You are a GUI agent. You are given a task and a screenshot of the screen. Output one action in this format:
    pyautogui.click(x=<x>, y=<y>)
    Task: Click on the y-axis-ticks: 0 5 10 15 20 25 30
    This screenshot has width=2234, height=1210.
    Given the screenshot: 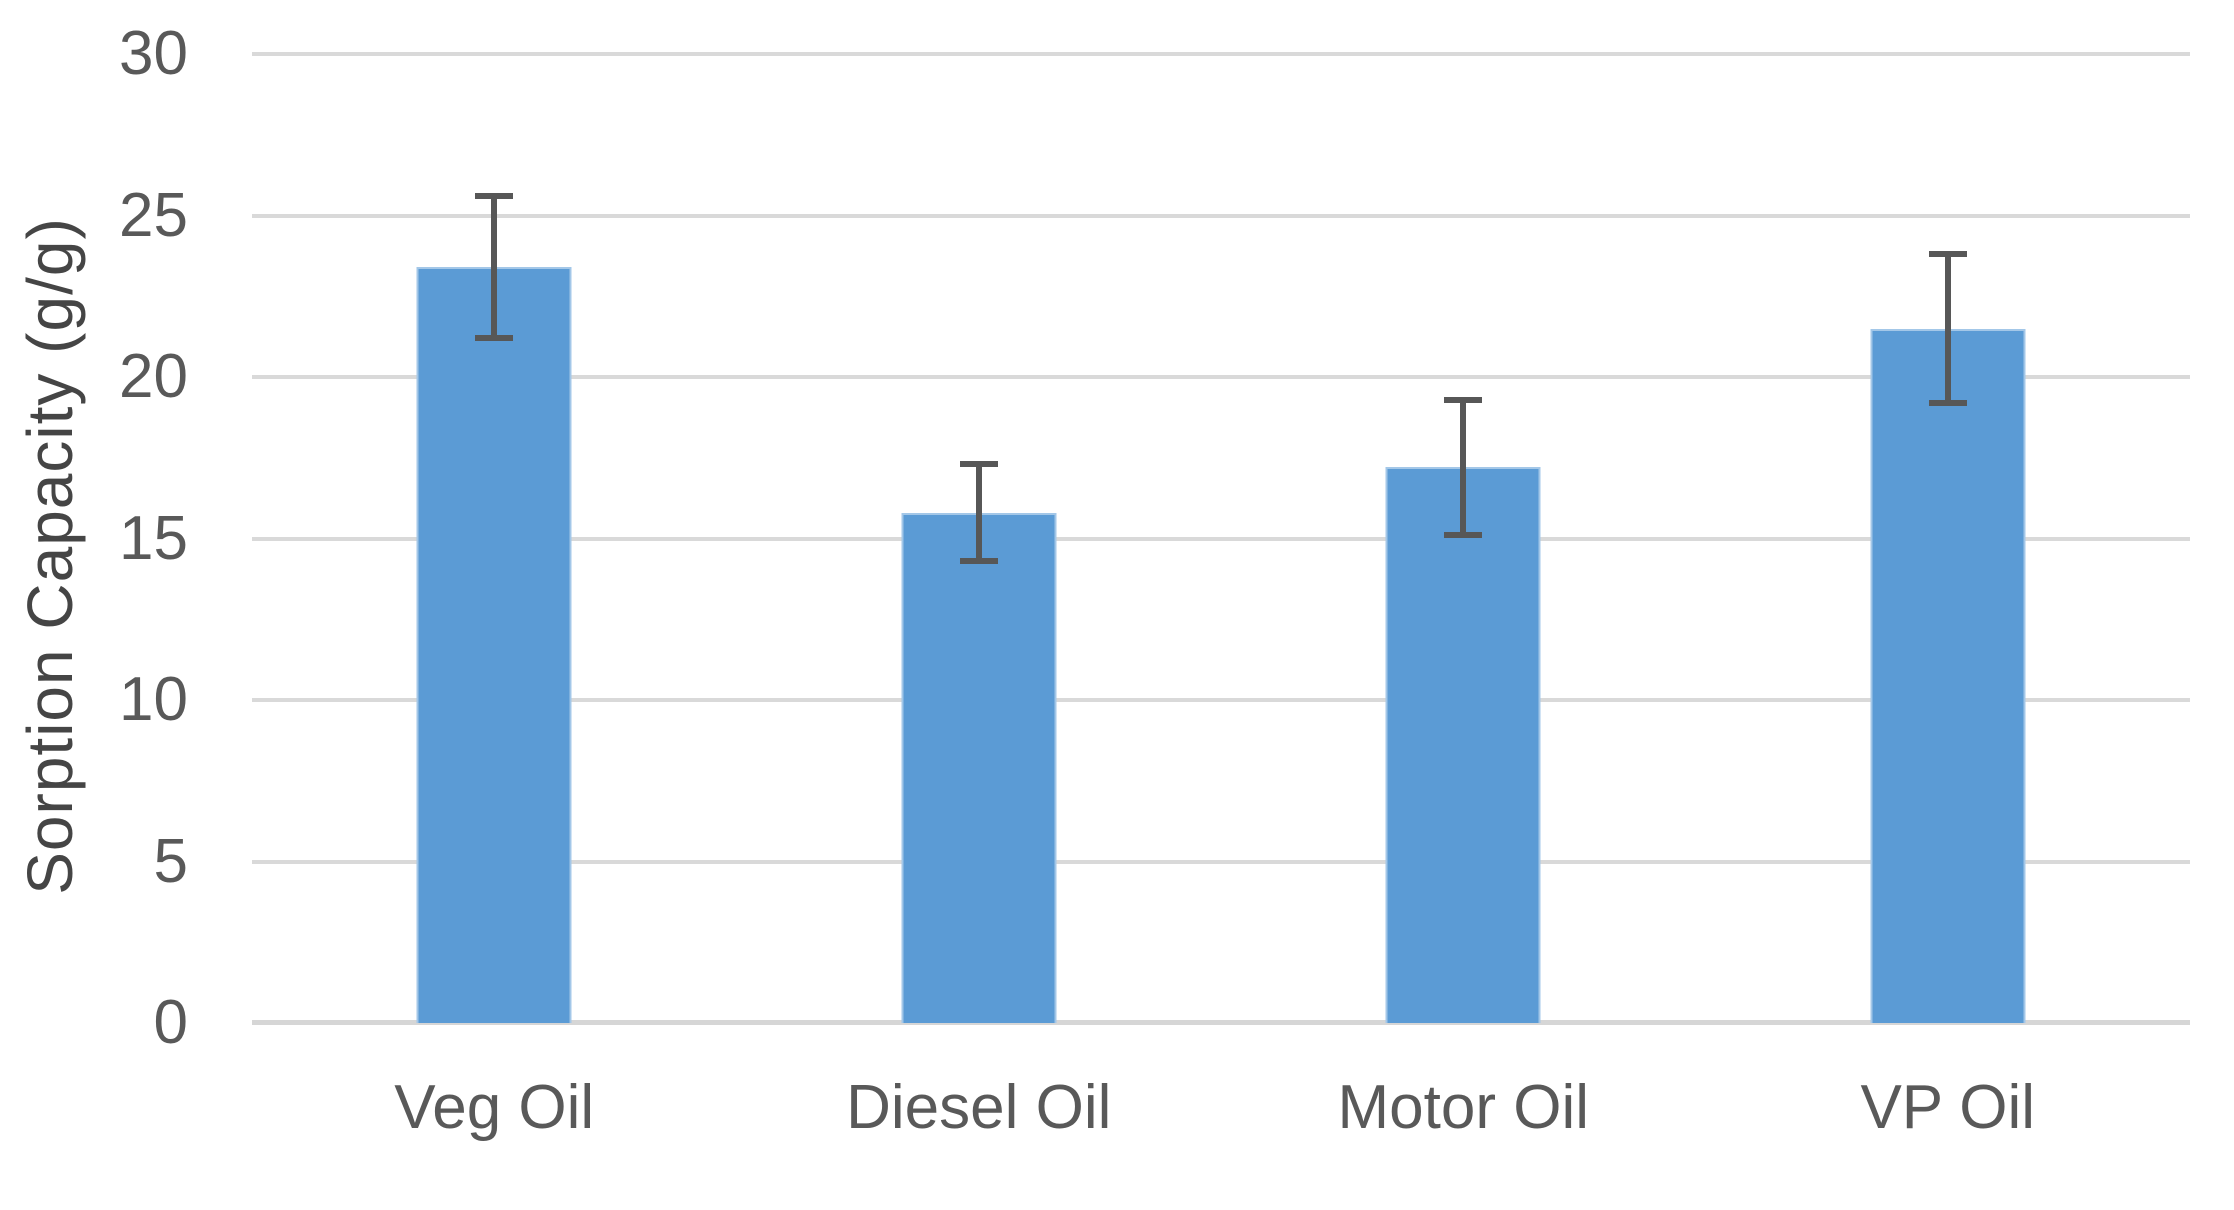 What is the action you would take?
    pyautogui.click(x=94, y=538)
    